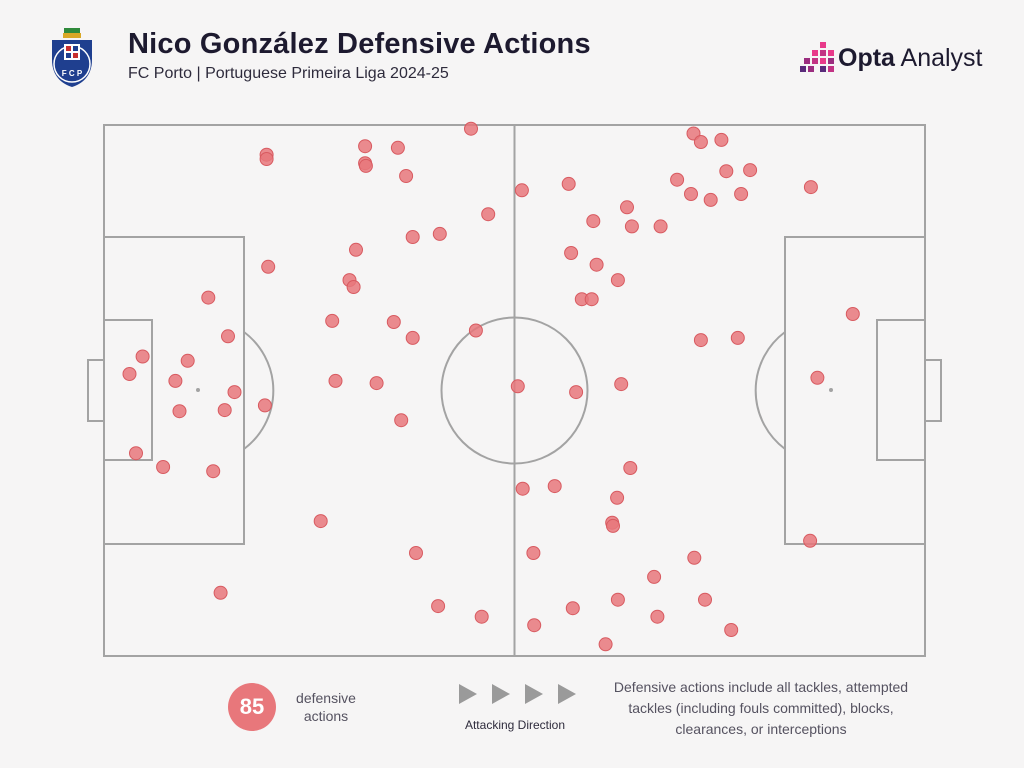  I want to click on brand-name-bold: Opta, so click(866, 58).